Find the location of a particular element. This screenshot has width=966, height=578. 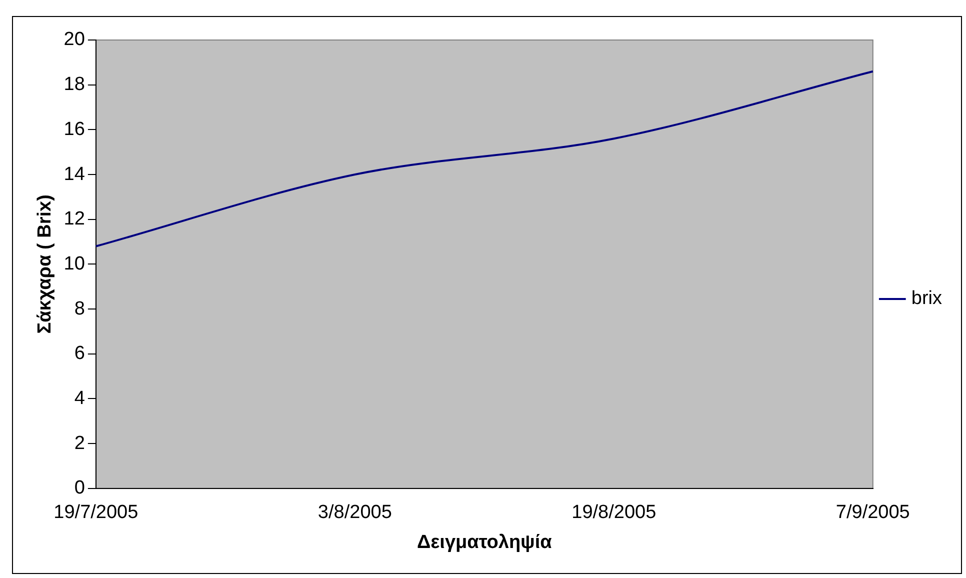

x-tick-label: 3/8/2005 is located at coordinates (355, 513).